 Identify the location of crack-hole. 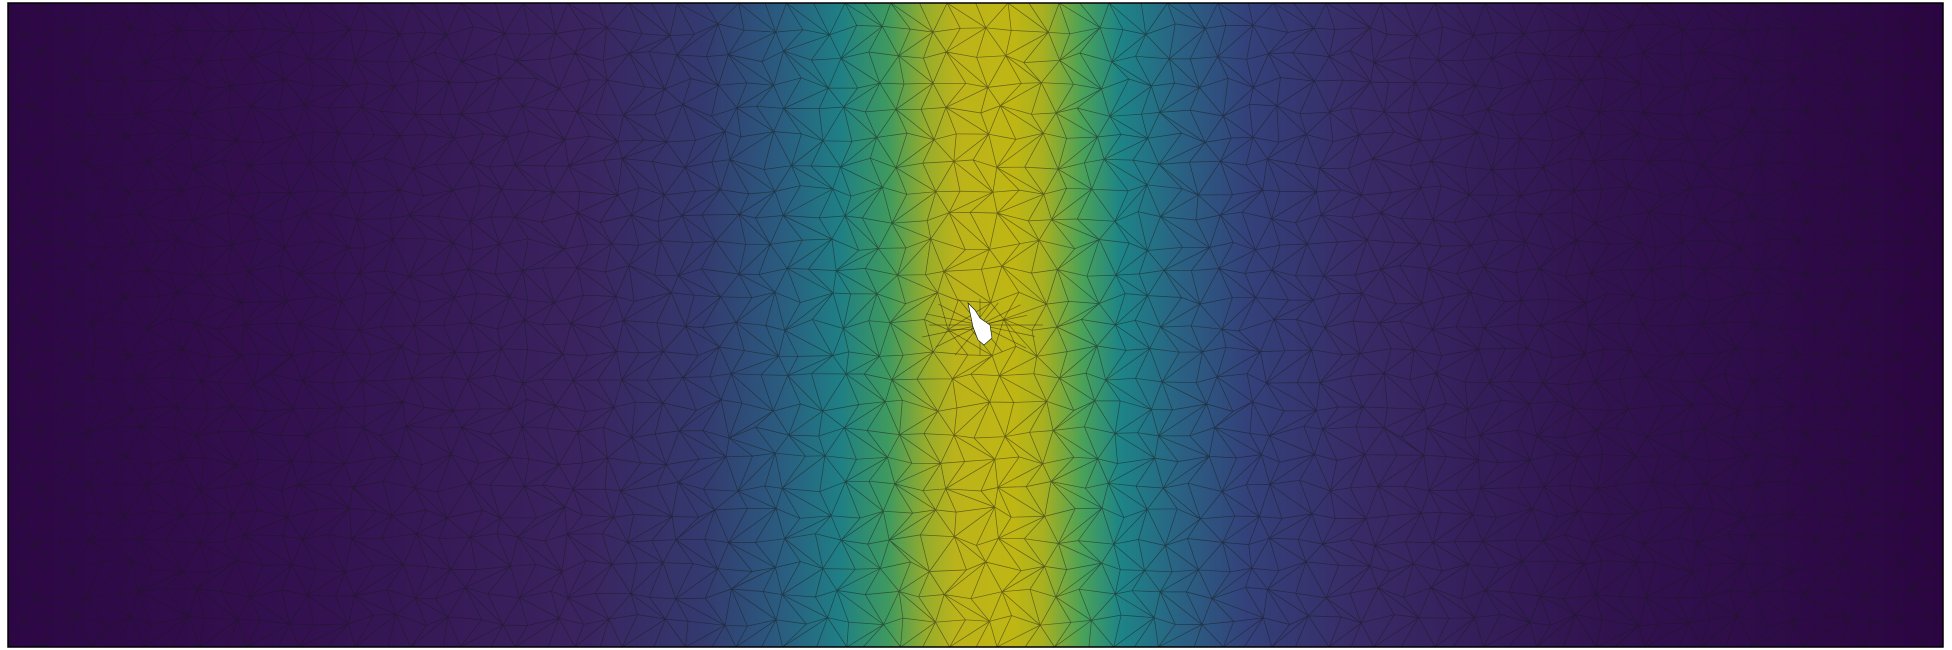
(980, 324).